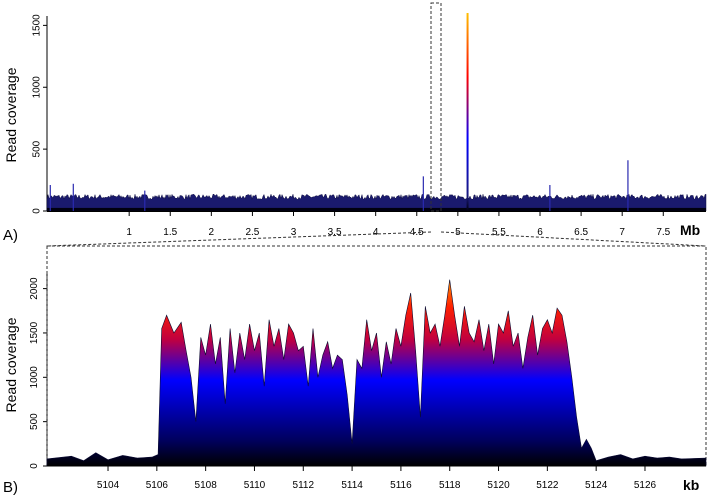  What do you see at coordinates (11, 364) in the screenshot?
I see `panel-b-ylabel: Read coverage` at bounding box center [11, 364].